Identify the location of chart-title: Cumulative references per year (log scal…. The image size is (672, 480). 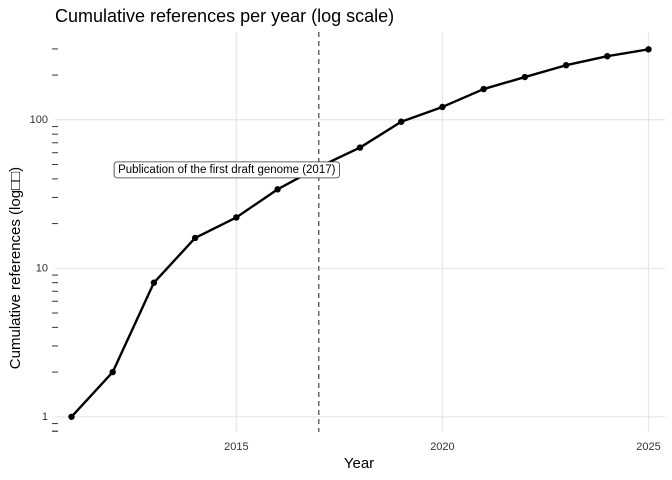
(224, 16).